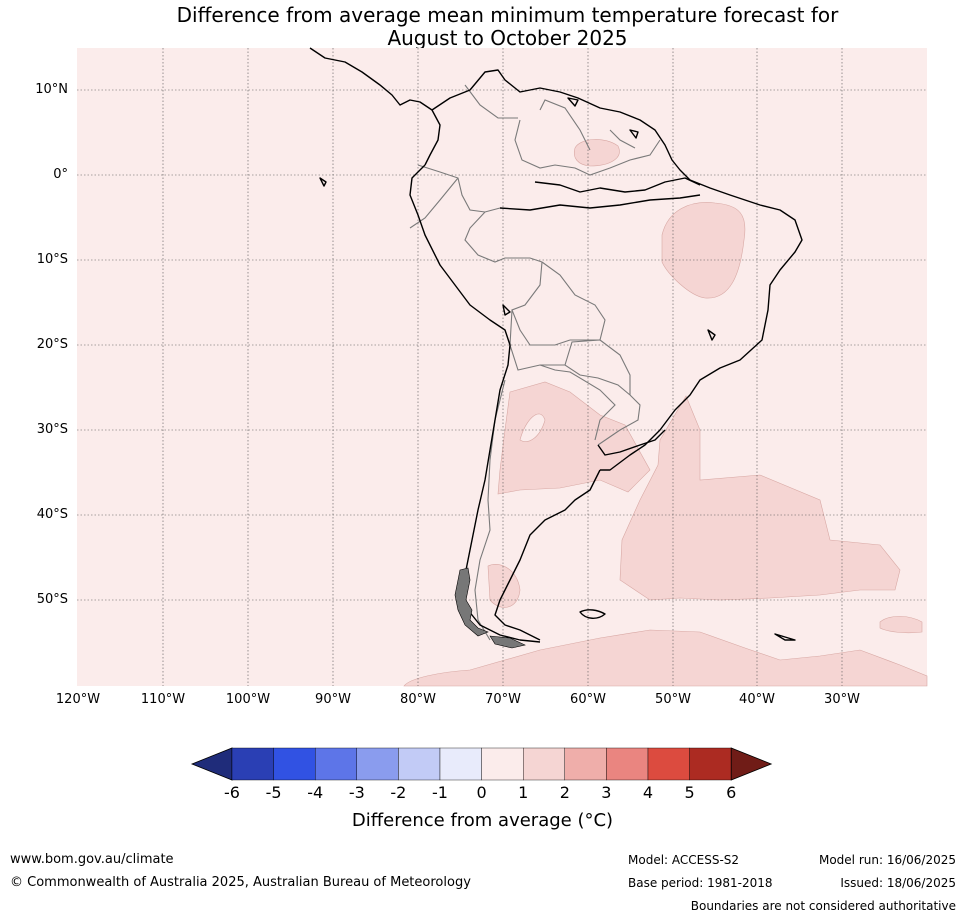  I want to click on colorbar-tick-label: 4, so click(648, 792).